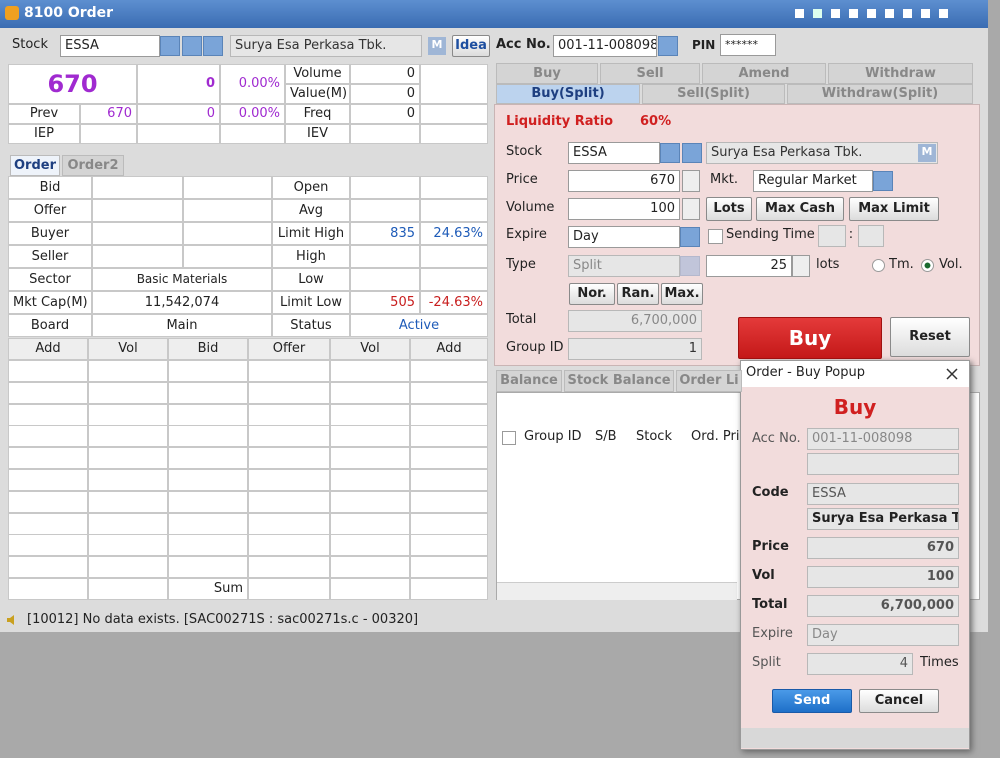 The height and width of the screenshot is (758, 1000). What do you see at coordinates (385, 74) in the screenshot?
I see `volume: 0` at bounding box center [385, 74].